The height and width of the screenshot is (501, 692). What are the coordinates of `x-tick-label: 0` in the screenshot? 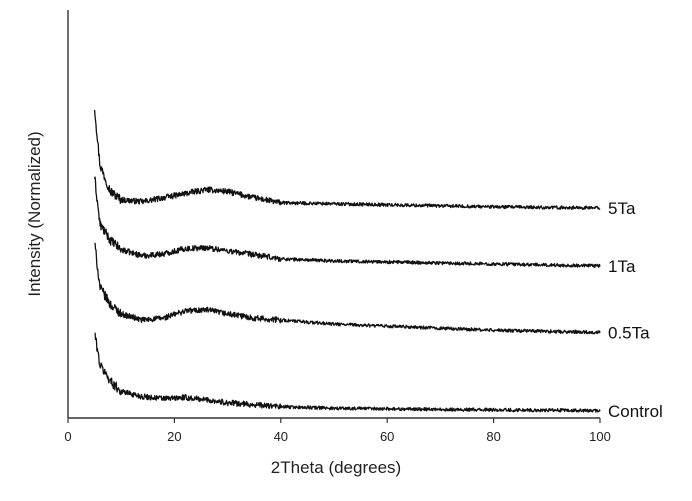 It's located at (67, 436).